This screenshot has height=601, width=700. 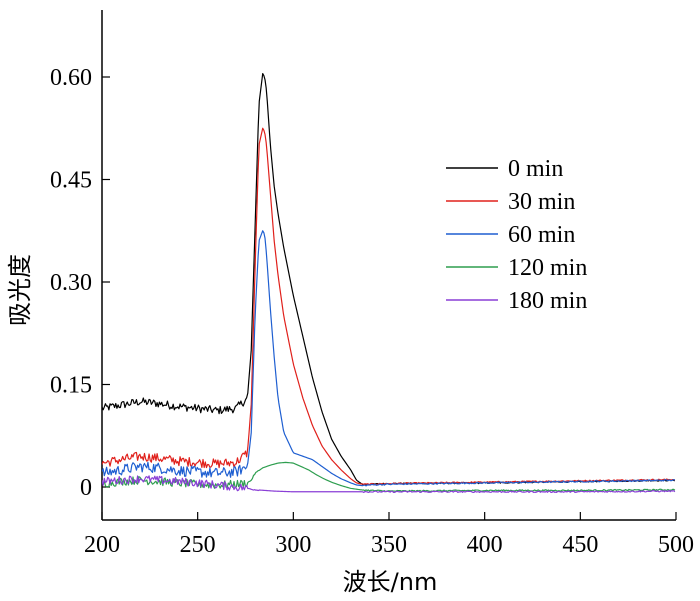 I want to click on y-tick-label: 0.45, so click(x=71, y=181).